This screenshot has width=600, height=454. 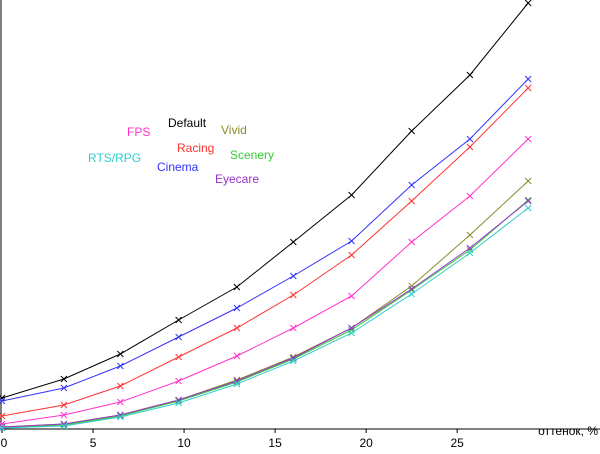 What do you see at coordinates (184, 443) in the screenshot?
I see `x-tick-label: 10` at bounding box center [184, 443].